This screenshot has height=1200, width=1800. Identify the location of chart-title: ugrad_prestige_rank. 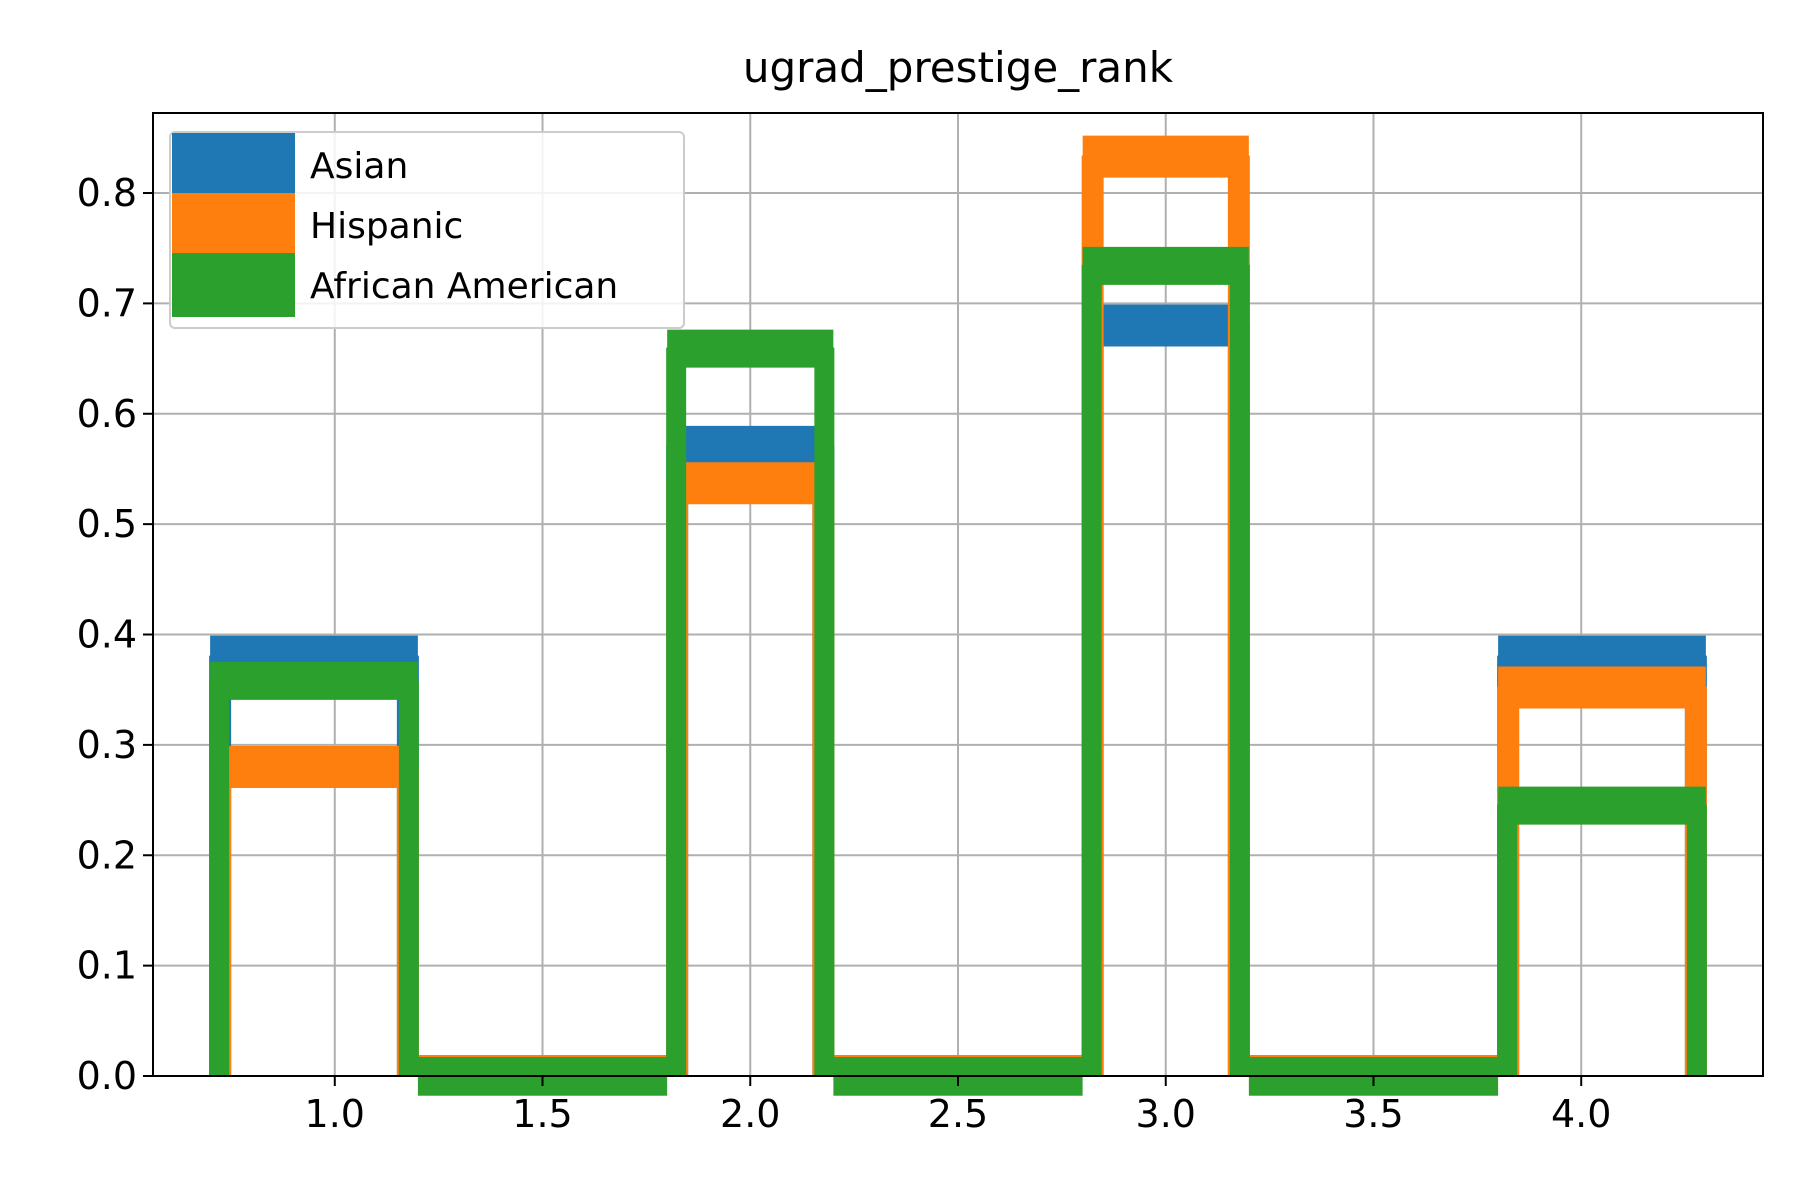
(958, 67).